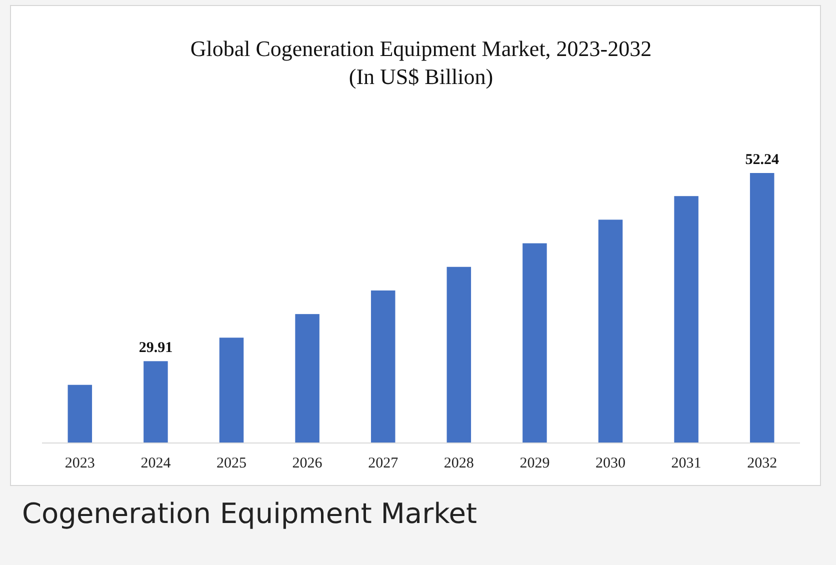  I want to click on x-tick-label: 2031, so click(686, 464).